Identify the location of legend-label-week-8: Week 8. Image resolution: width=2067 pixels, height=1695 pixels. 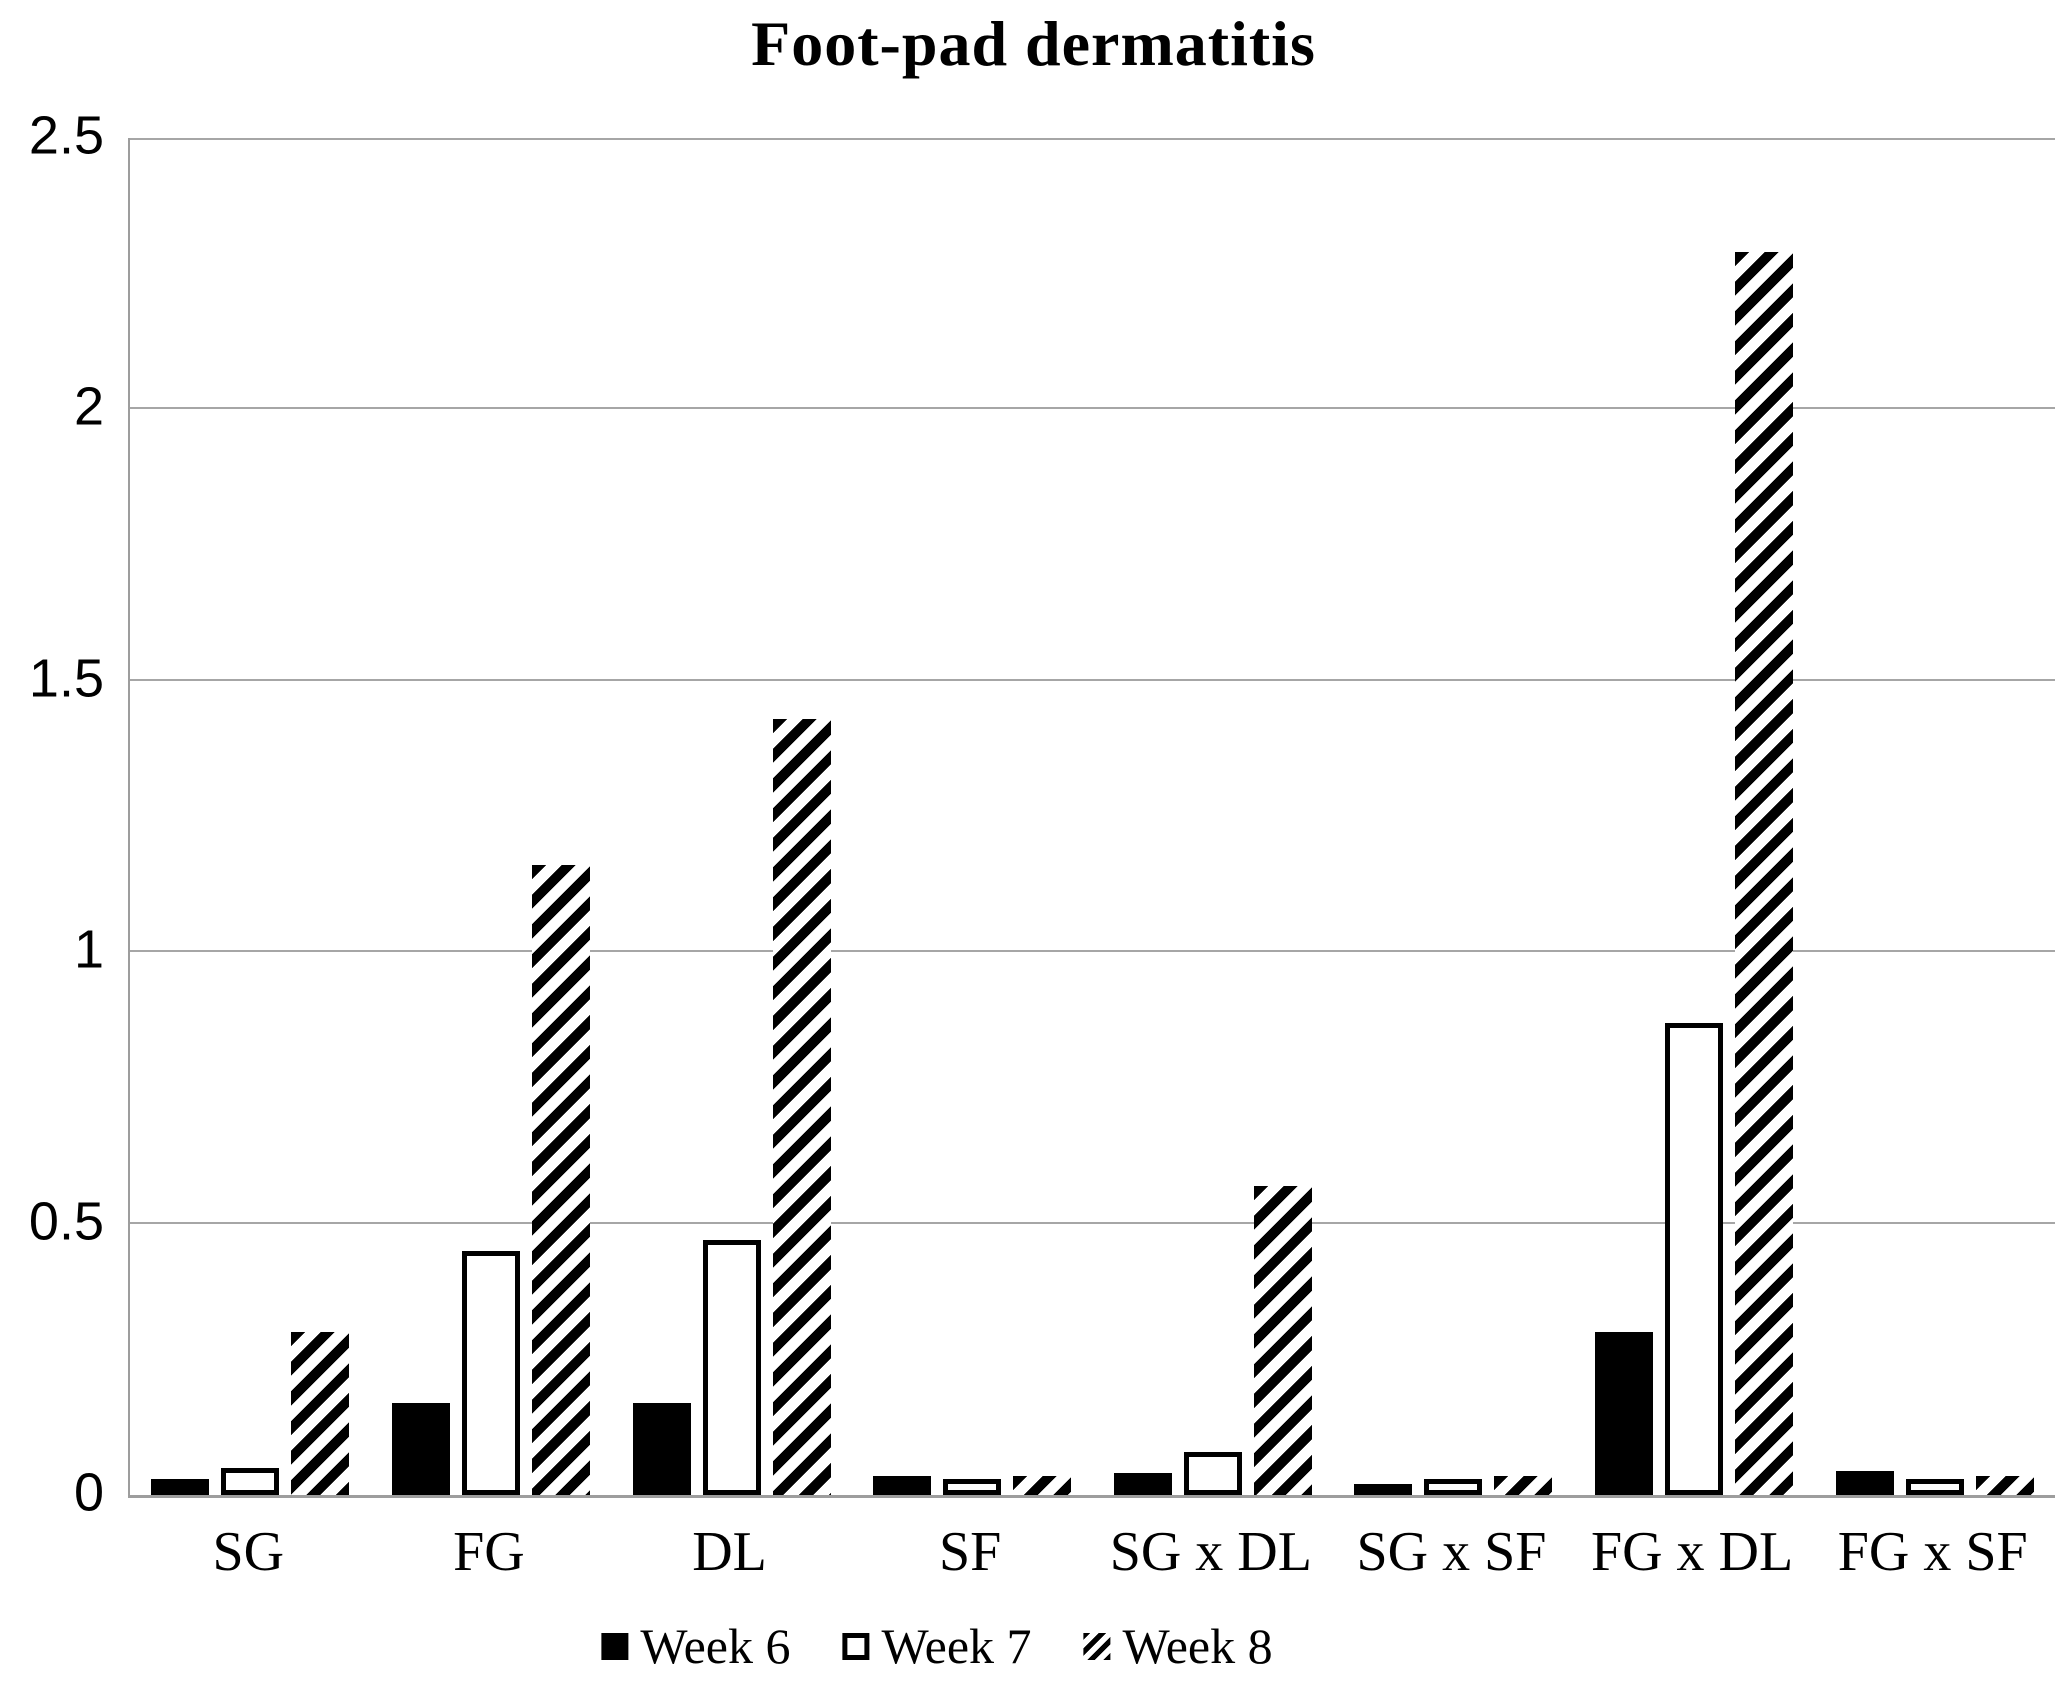
(1197, 1646).